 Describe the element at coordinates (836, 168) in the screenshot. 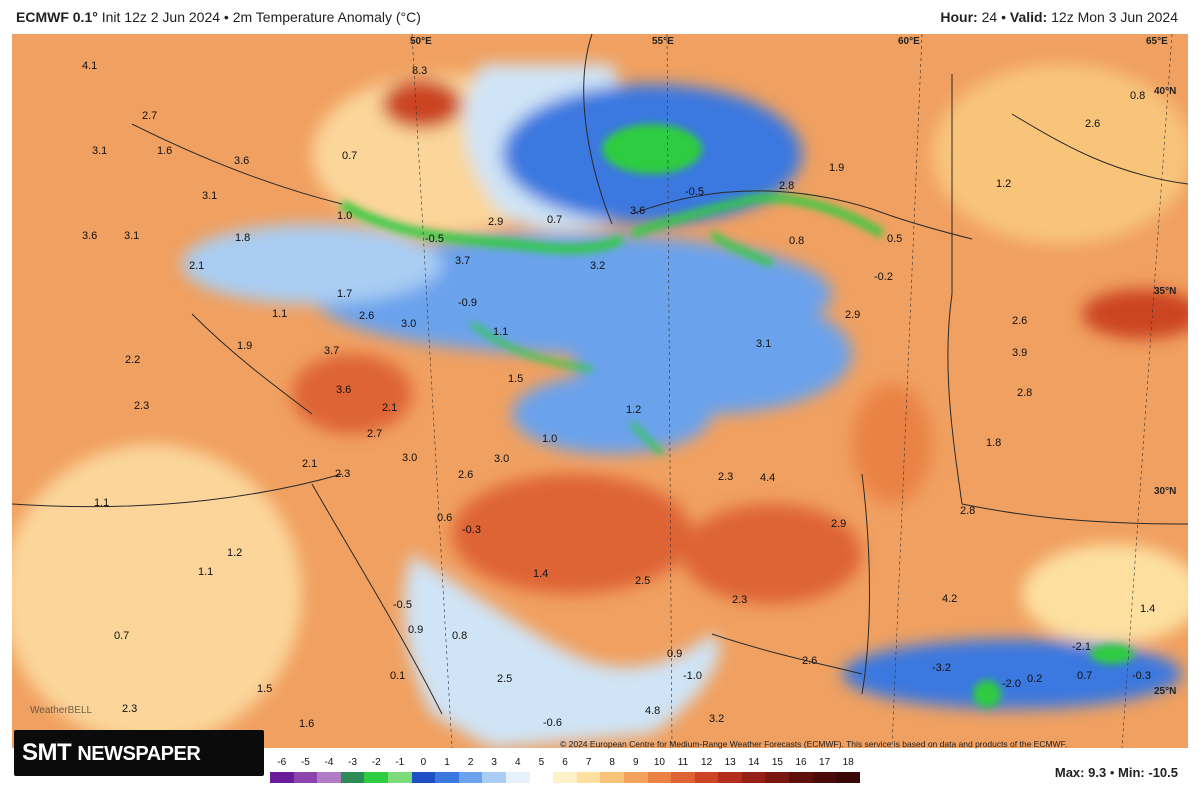

I see `anomaly-value: 1.9` at that location.